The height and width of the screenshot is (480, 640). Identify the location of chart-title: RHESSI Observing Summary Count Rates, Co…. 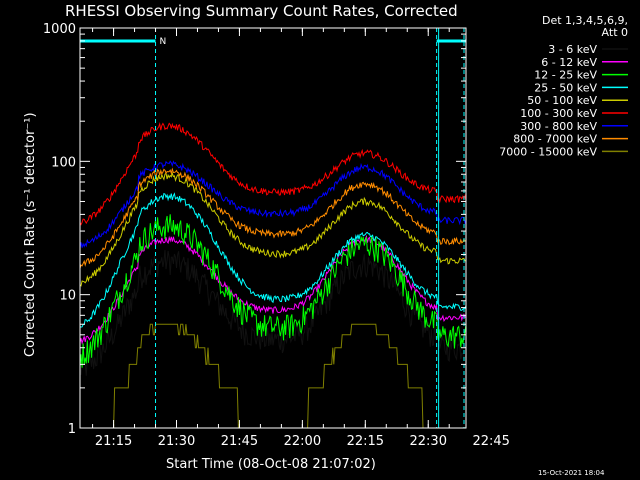
(261, 11).